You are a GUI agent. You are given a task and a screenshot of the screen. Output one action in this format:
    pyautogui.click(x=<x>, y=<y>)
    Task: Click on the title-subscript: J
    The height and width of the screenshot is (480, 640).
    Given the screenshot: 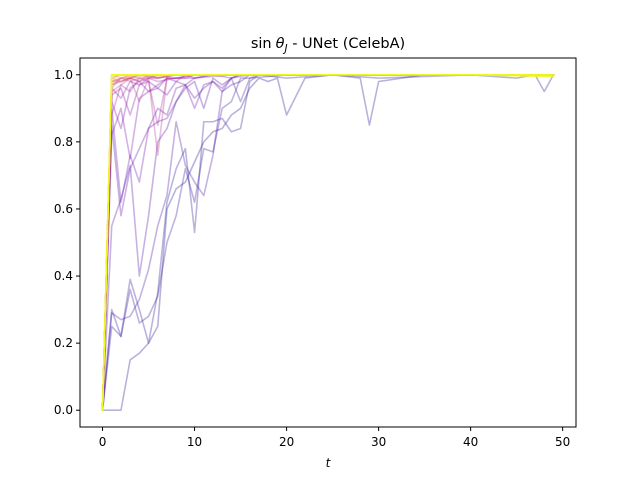 What is the action you would take?
    pyautogui.click(x=284, y=49)
    